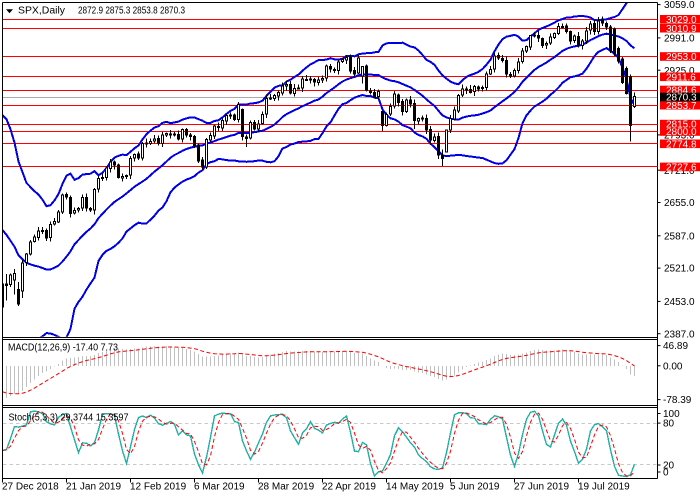 This screenshot has width=700, height=500. I want to click on svg-text: 28 Mar 2019, so click(286, 487).